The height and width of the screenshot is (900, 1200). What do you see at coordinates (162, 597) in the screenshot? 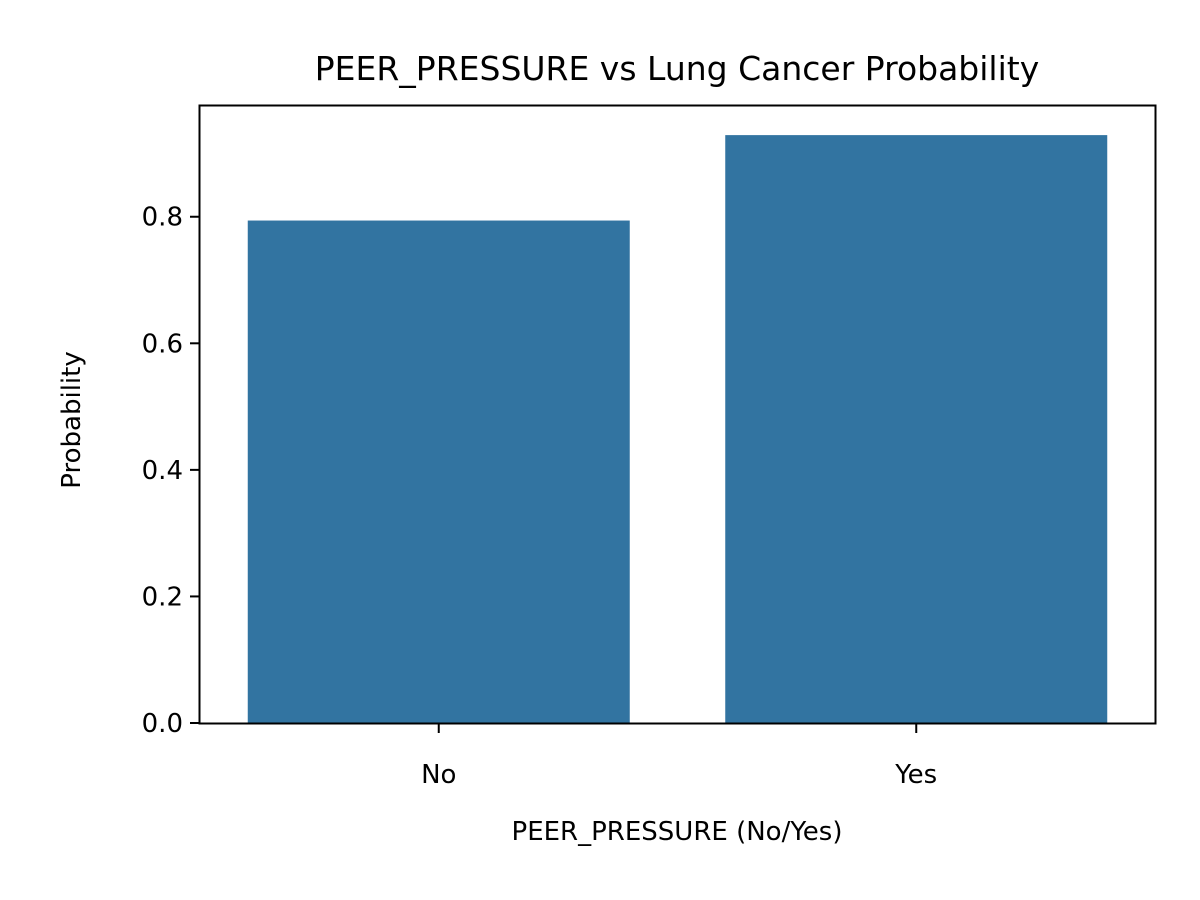
I see `y-tick-label: 0.2` at bounding box center [162, 597].